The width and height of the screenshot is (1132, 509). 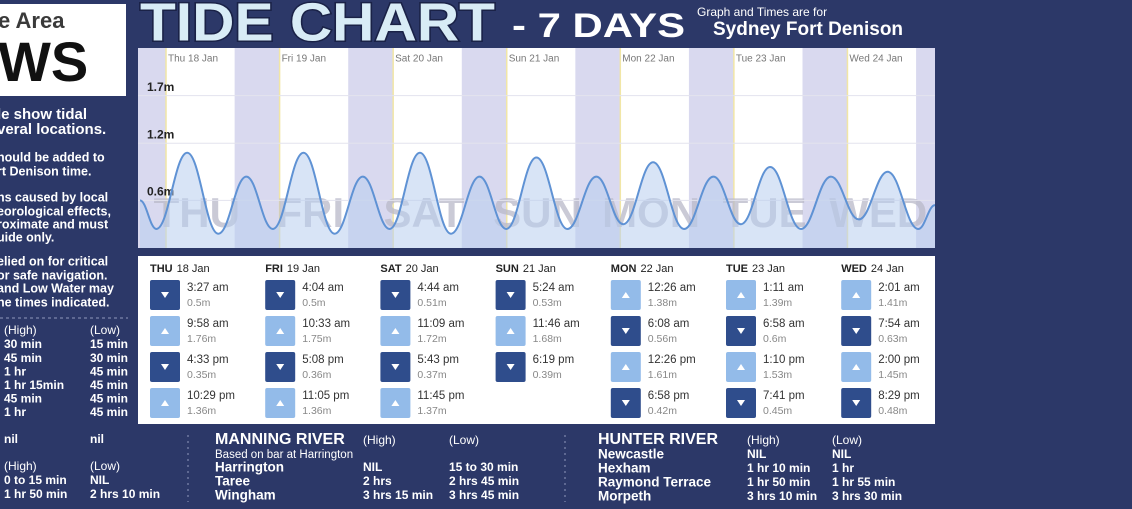 I want to click on place-name: Newcastle, so click(x=631, y=454).